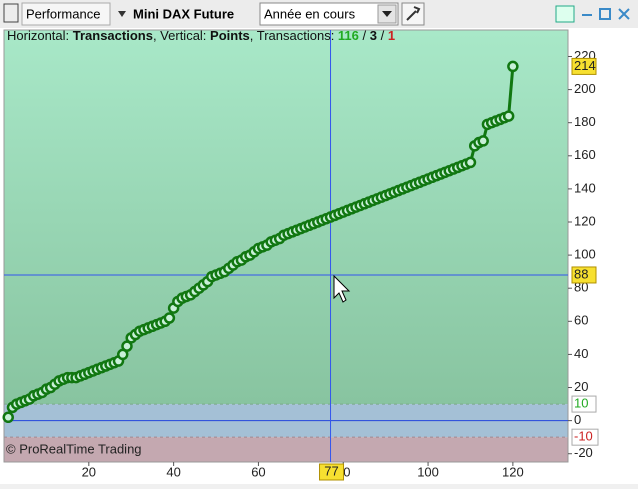  I want to click on info-wins: 116, so click(348, 35).